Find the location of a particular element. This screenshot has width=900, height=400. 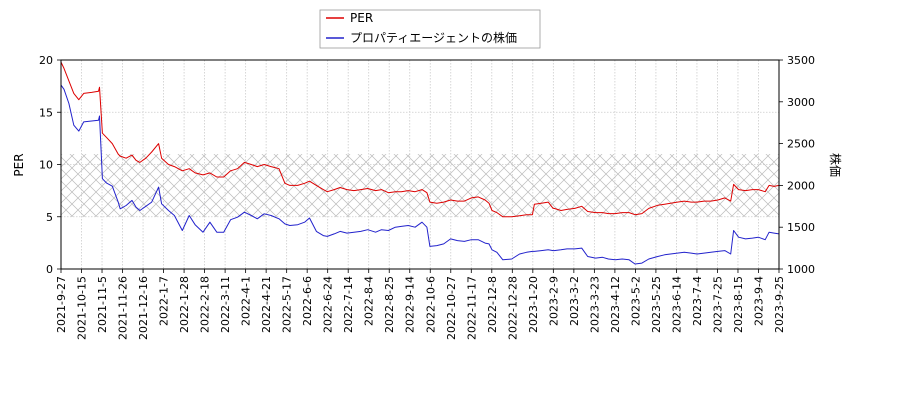

y-left-tick-label: 5 is located at coordinates (49, 217).